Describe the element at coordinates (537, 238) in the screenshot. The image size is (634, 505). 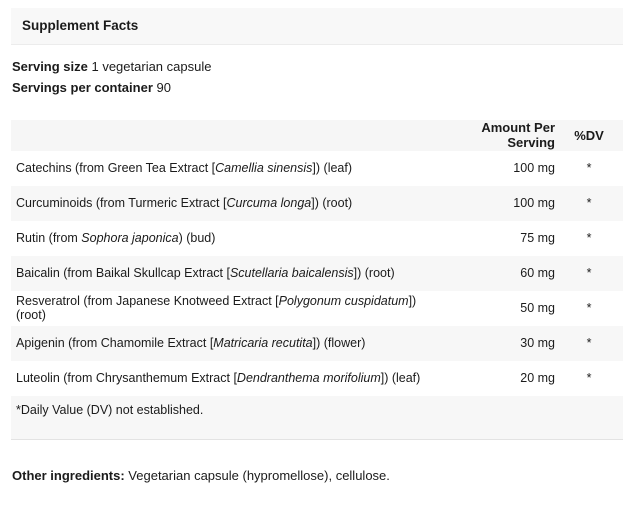
I see `amount-cell: 75 mg` at that location.